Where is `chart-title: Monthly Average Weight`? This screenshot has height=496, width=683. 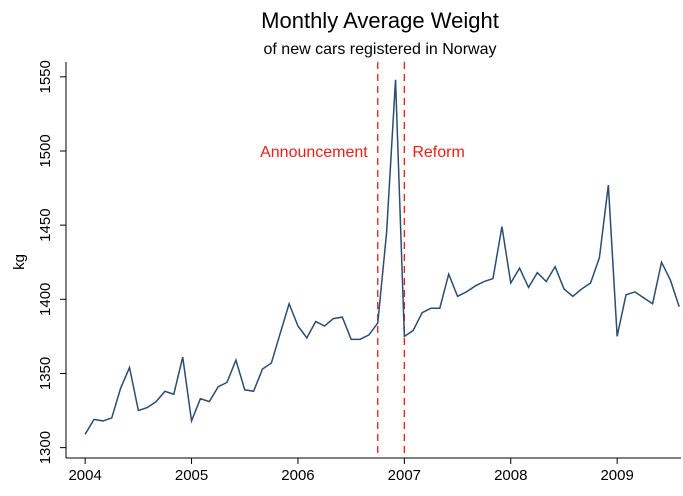
chart-title: Monthly Average Weight is located at coordinates (380, 20).